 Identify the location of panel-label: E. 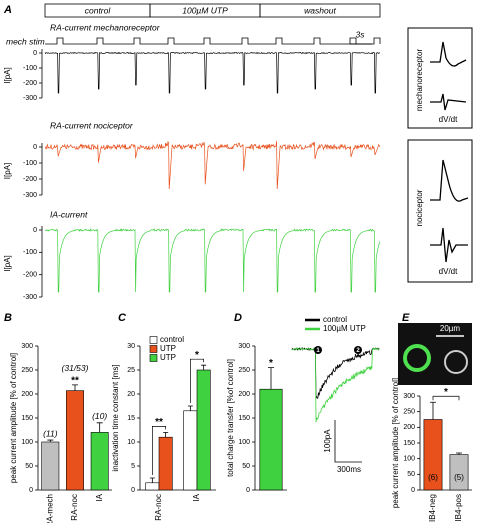
(406, 318).